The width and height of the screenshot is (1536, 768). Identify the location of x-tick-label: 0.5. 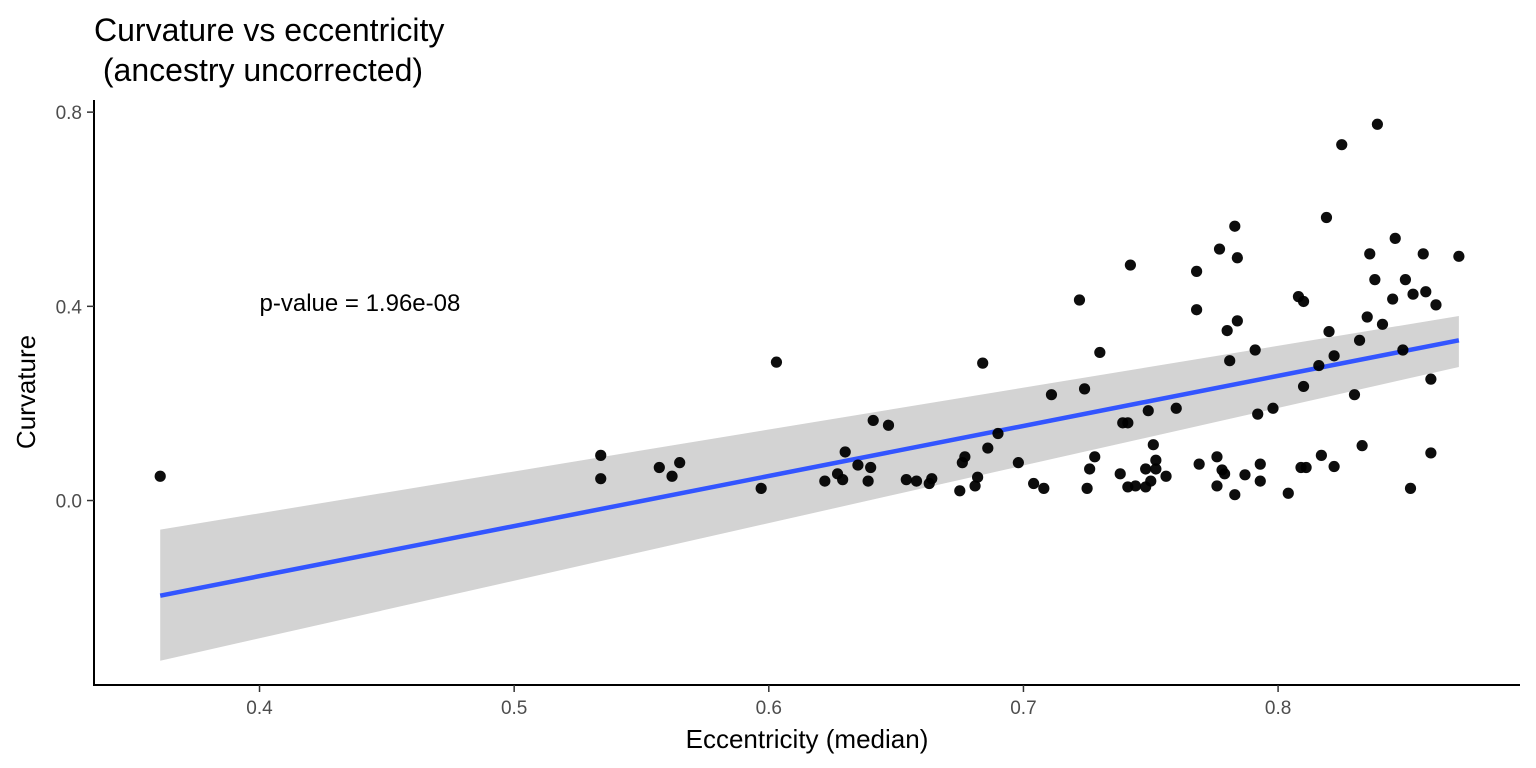
(514, 708).